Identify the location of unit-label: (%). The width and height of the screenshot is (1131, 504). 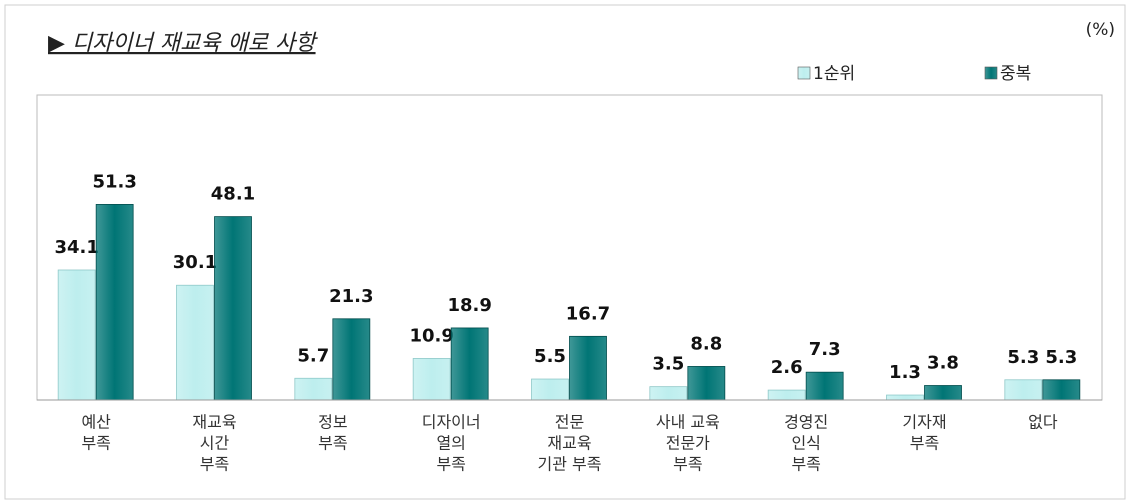
(1100, 30).